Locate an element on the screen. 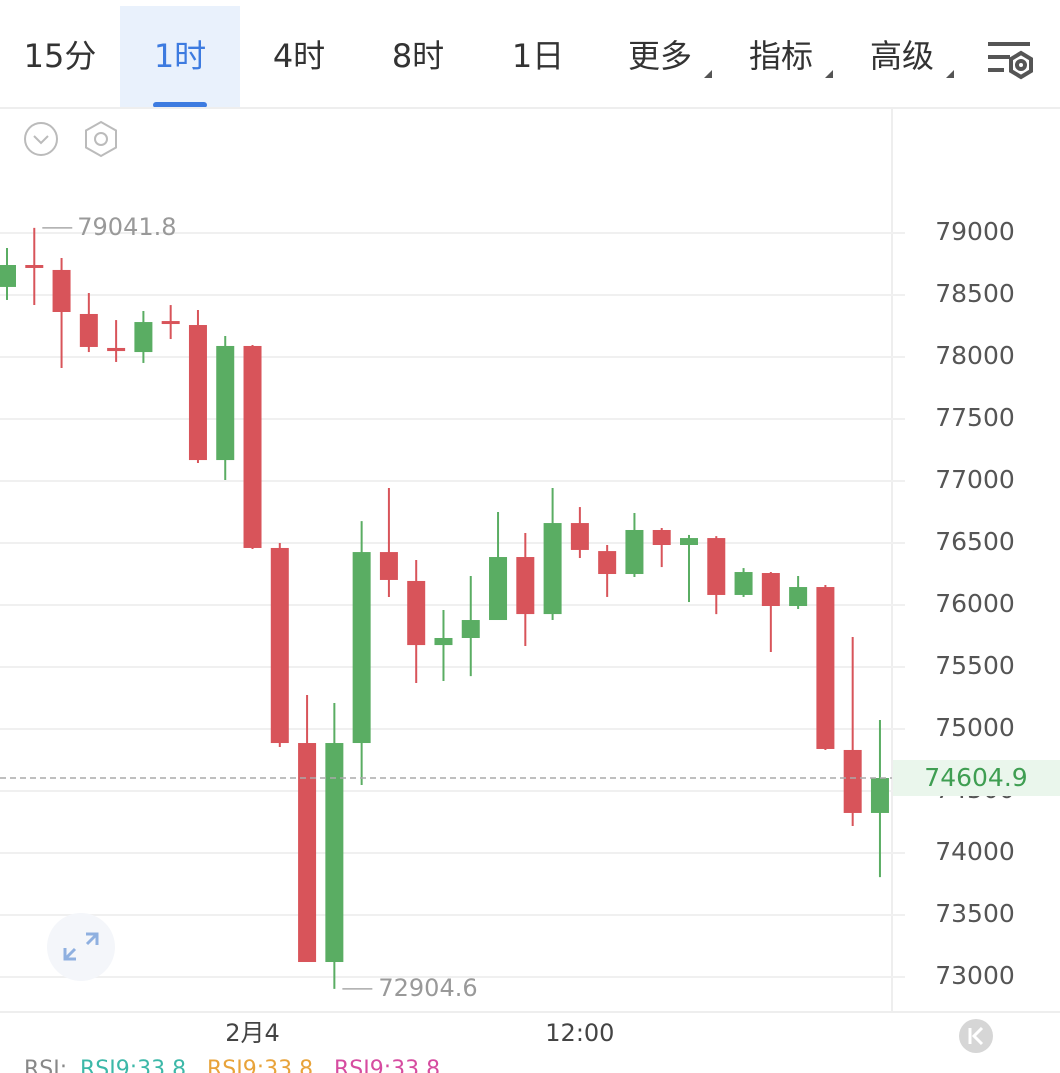  y-tick-label: 76000 is located at coordinates (975, 603).